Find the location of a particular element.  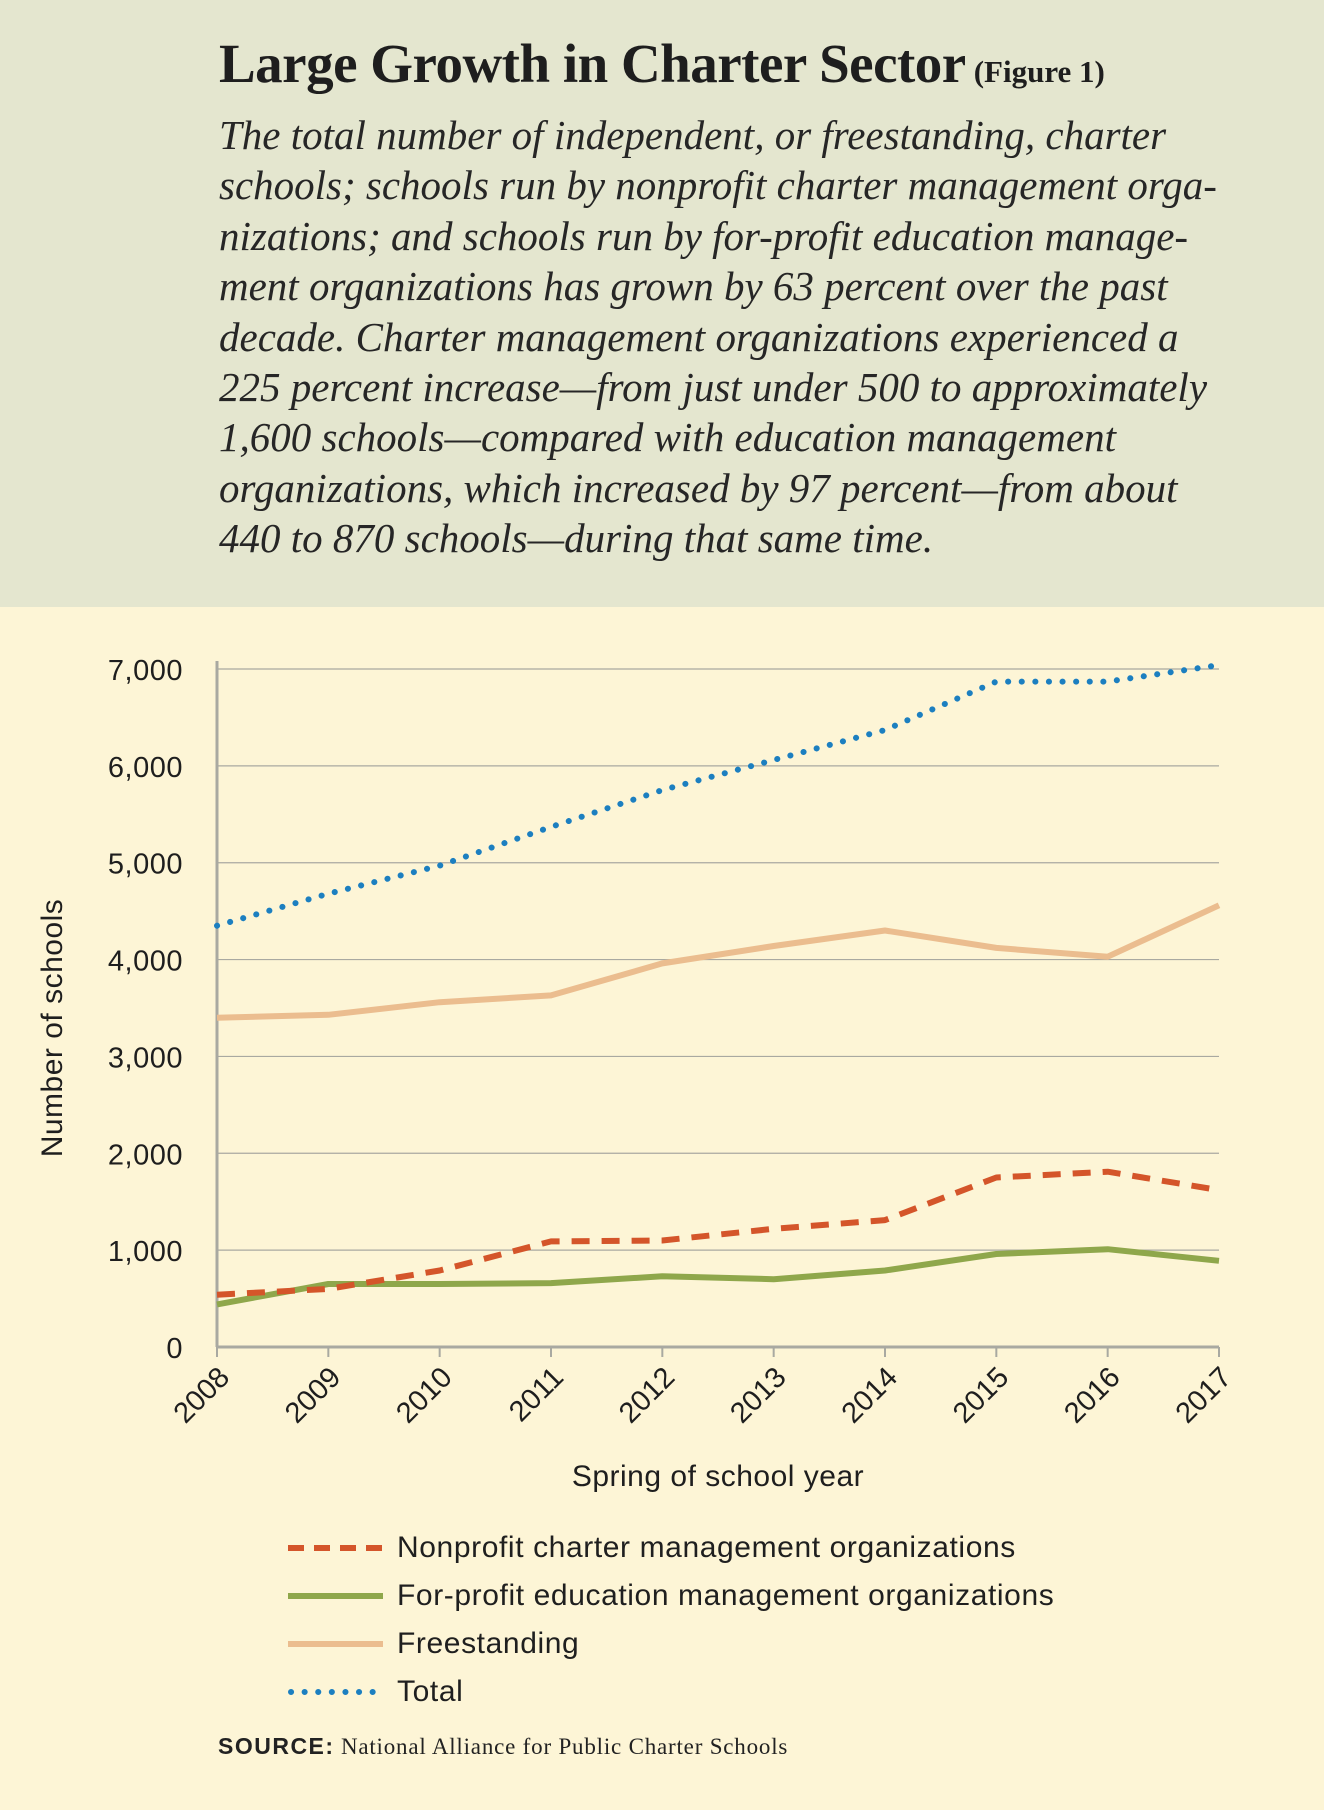

x-tick-label: 2014 is located at coordinates (870, 1395).